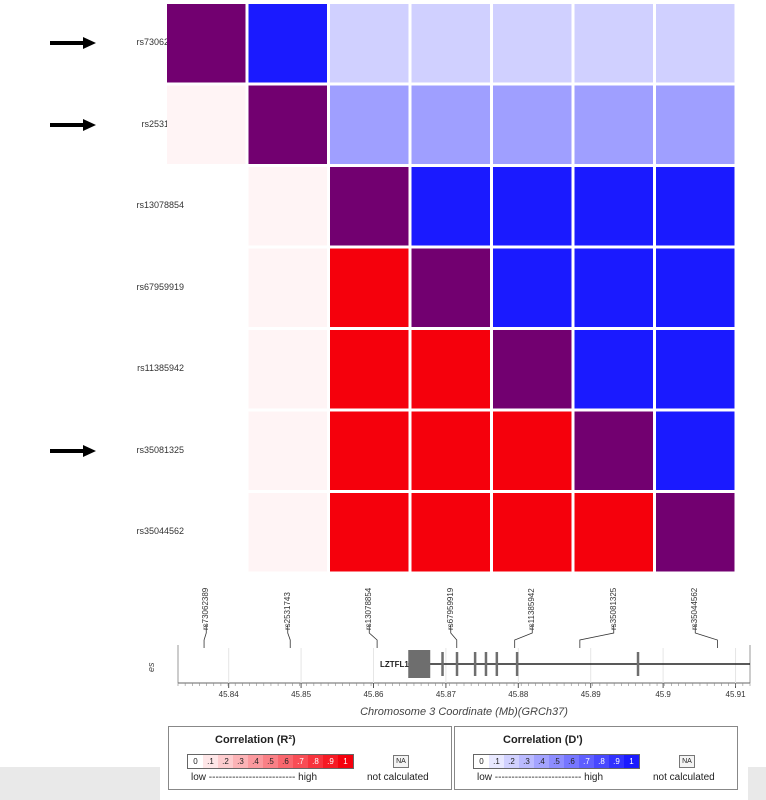 The width and height of the screenshot is (766, 800). Describe the element at coordinates (162, 123) in the screenshot. I see `row-label-rs2531743: rs2531743` at that location.